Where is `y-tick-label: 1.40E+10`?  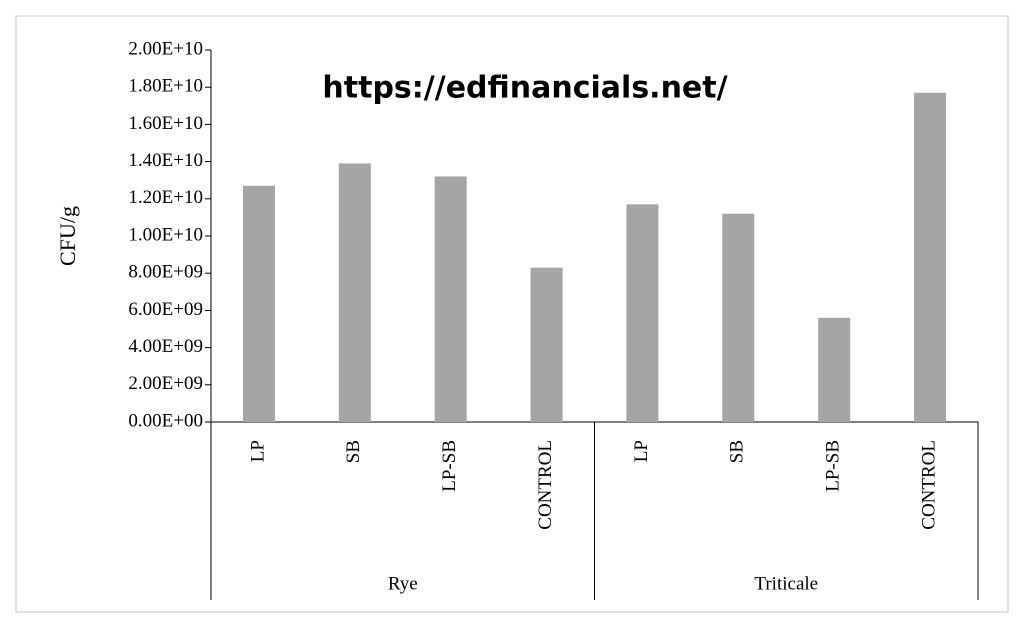 y-tick-label: 1.40E+10 is located at coordinates (165, 160).